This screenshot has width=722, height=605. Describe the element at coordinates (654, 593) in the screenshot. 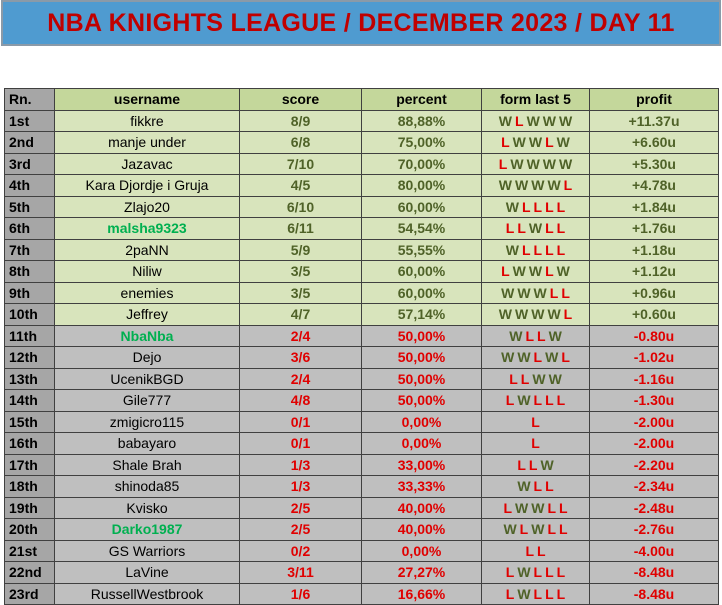

I see `profit: -8.48u` at that location.